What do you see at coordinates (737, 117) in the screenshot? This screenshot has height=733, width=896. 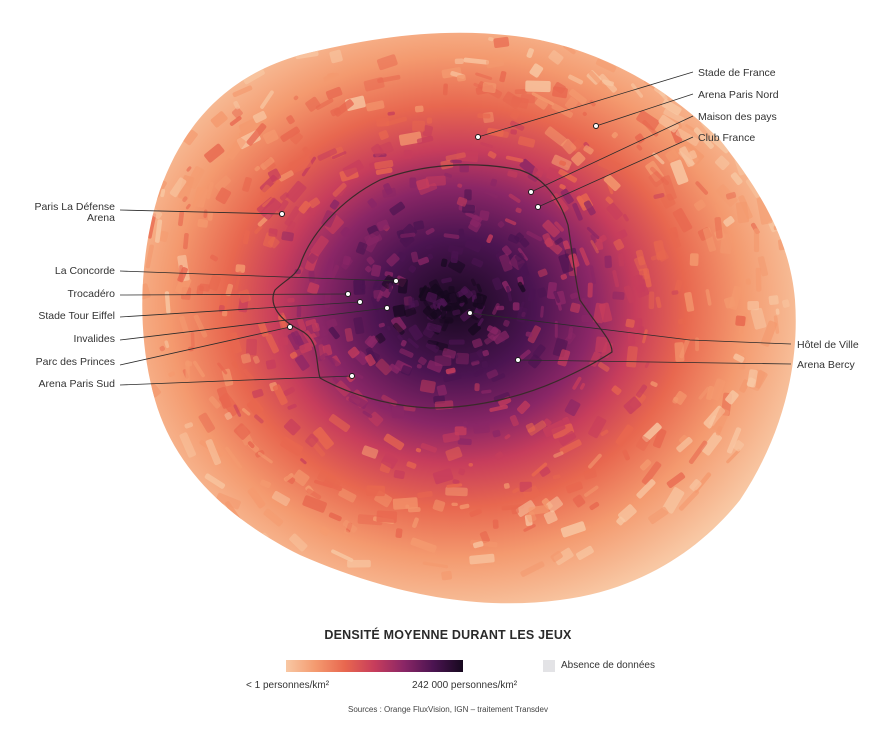 I see `label-maison-des-pays: Maison des pays` at bounding box center [737, 117].